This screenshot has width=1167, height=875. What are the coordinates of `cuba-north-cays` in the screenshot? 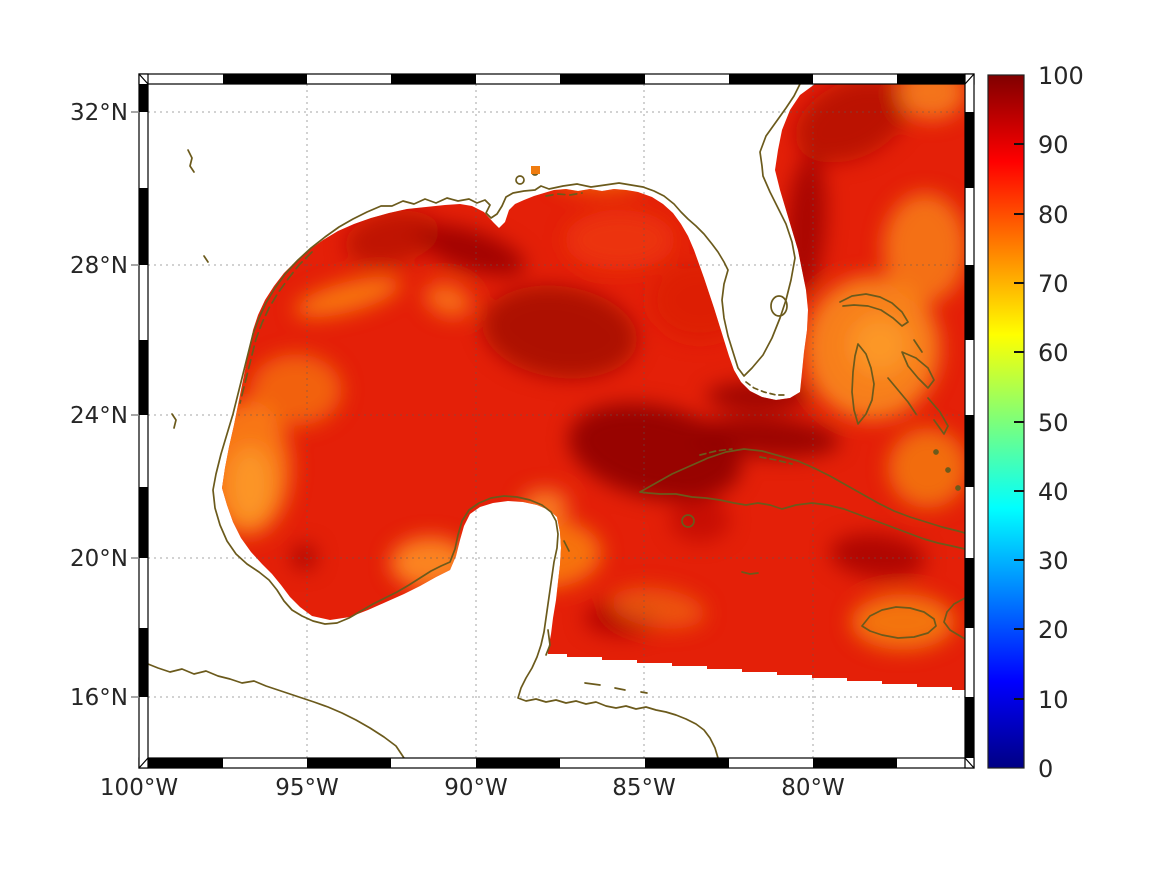 It's located at (746, 456).